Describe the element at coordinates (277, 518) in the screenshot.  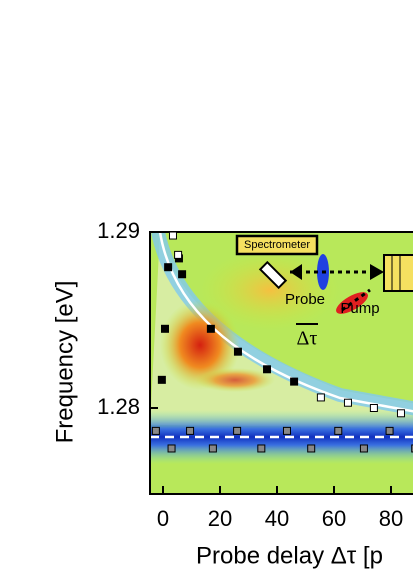
I see `x-tick-label: 40` at that location.